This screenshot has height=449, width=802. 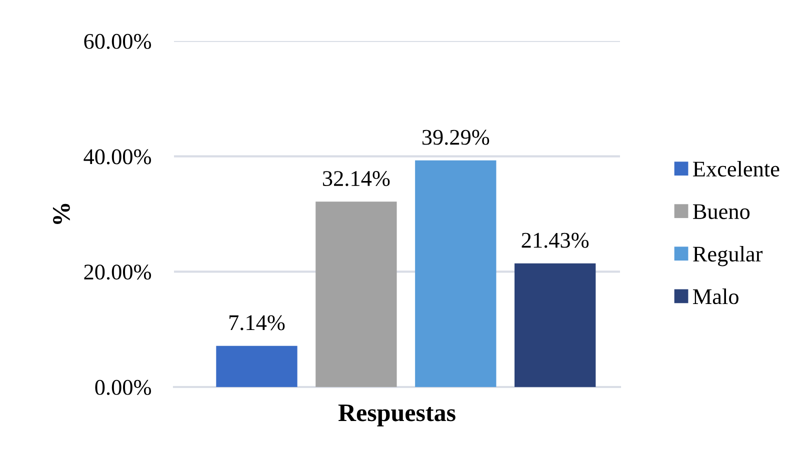 I want to click on y-axis-title: %, so click(x=61, y=214).